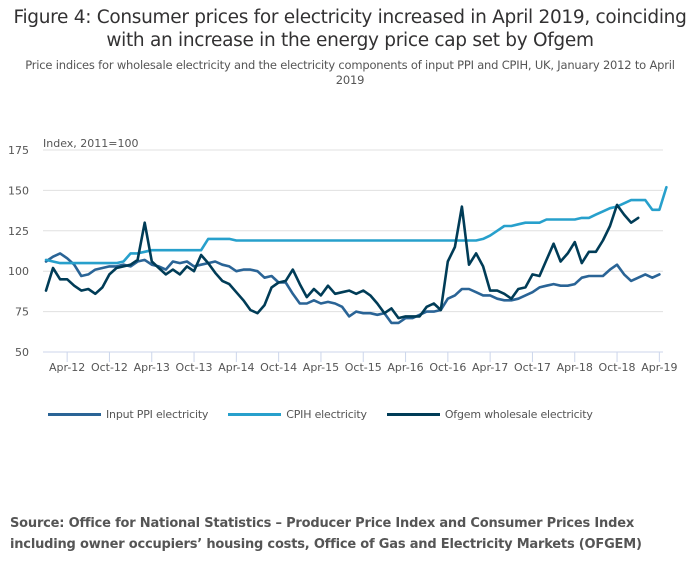 This screenshot has width=700, height=574. I want to click on x-tick-label: Apr-14, so click(236, 367).